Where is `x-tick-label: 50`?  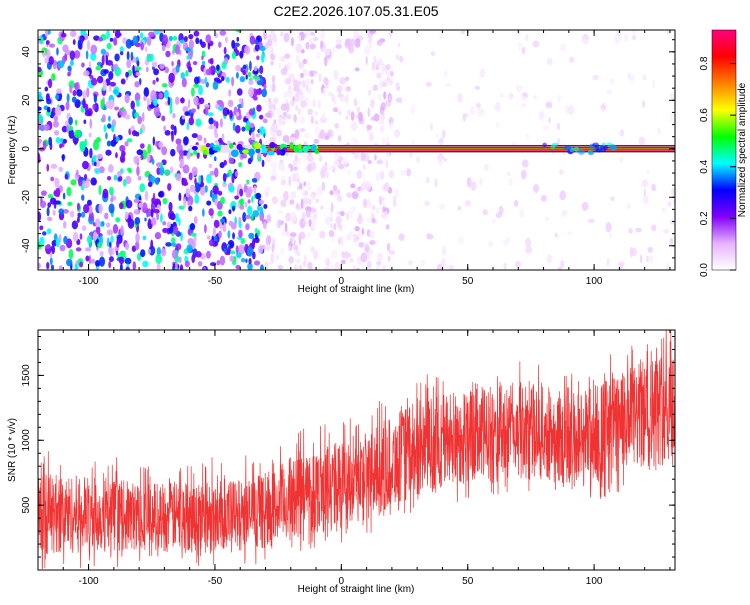 x-tick-label: 50 is located at coordinates (468, 581).